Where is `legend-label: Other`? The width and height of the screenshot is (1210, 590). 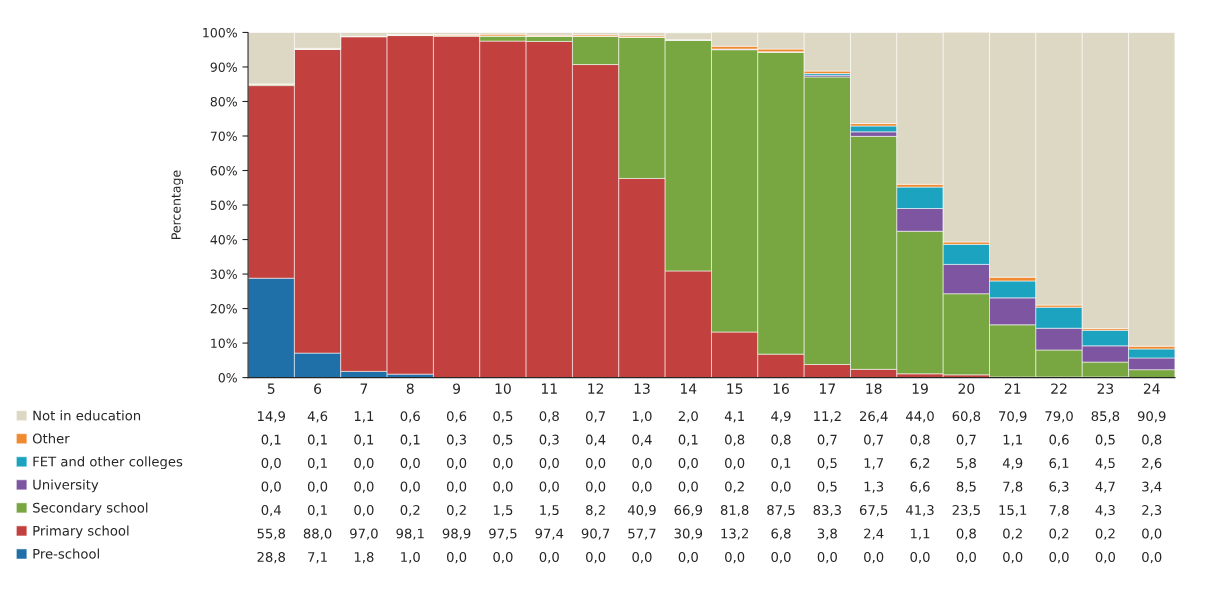 legend-label: Other is located at coordinates (51, 438).